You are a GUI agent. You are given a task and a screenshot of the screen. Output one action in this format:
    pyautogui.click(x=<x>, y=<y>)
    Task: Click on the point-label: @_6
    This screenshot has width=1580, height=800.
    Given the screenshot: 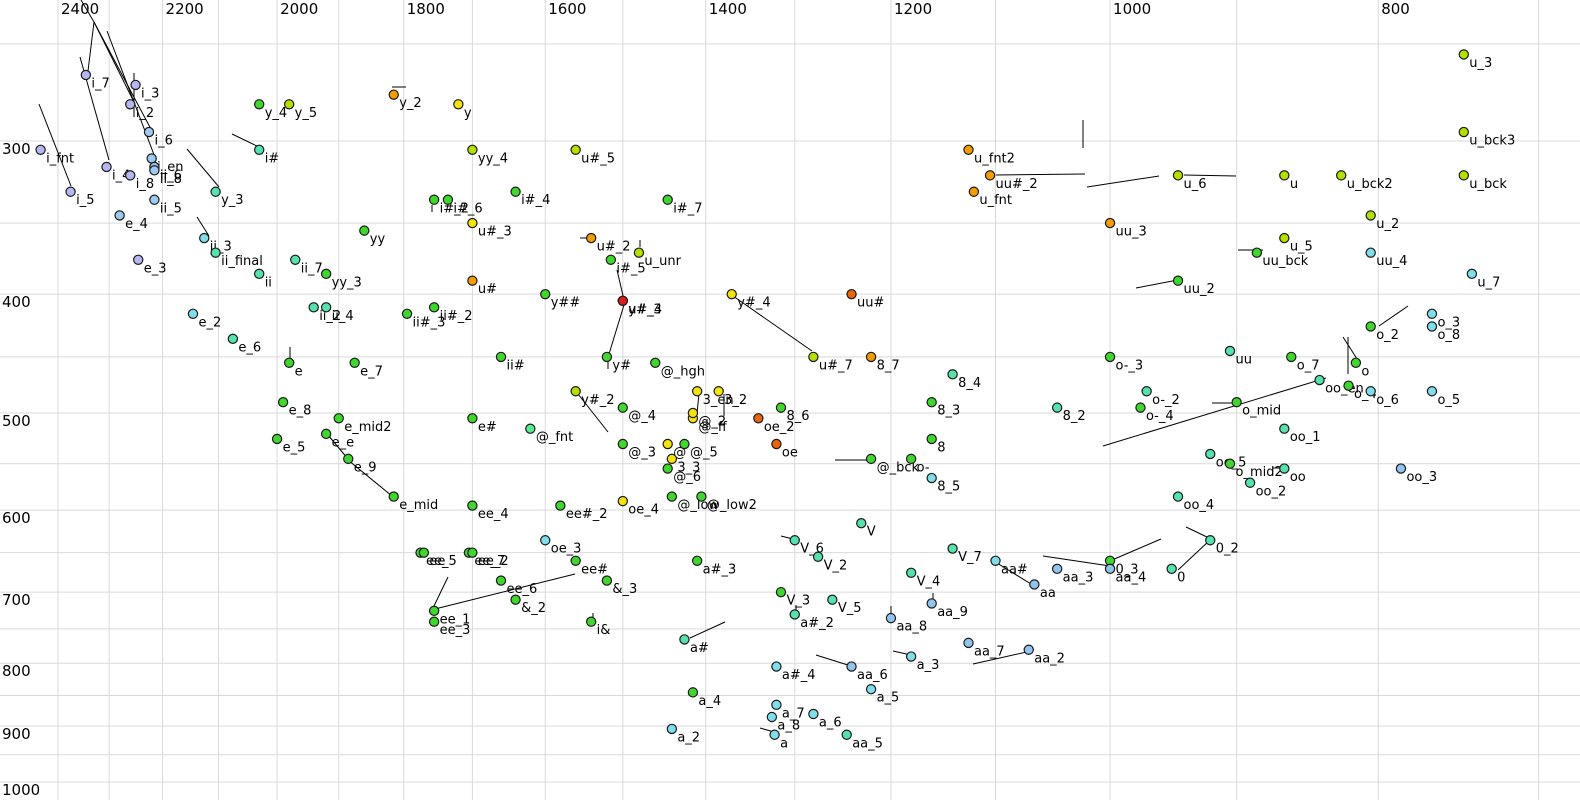 What is the action you would take?
    pyautogui.click(x=687, y=477)
    